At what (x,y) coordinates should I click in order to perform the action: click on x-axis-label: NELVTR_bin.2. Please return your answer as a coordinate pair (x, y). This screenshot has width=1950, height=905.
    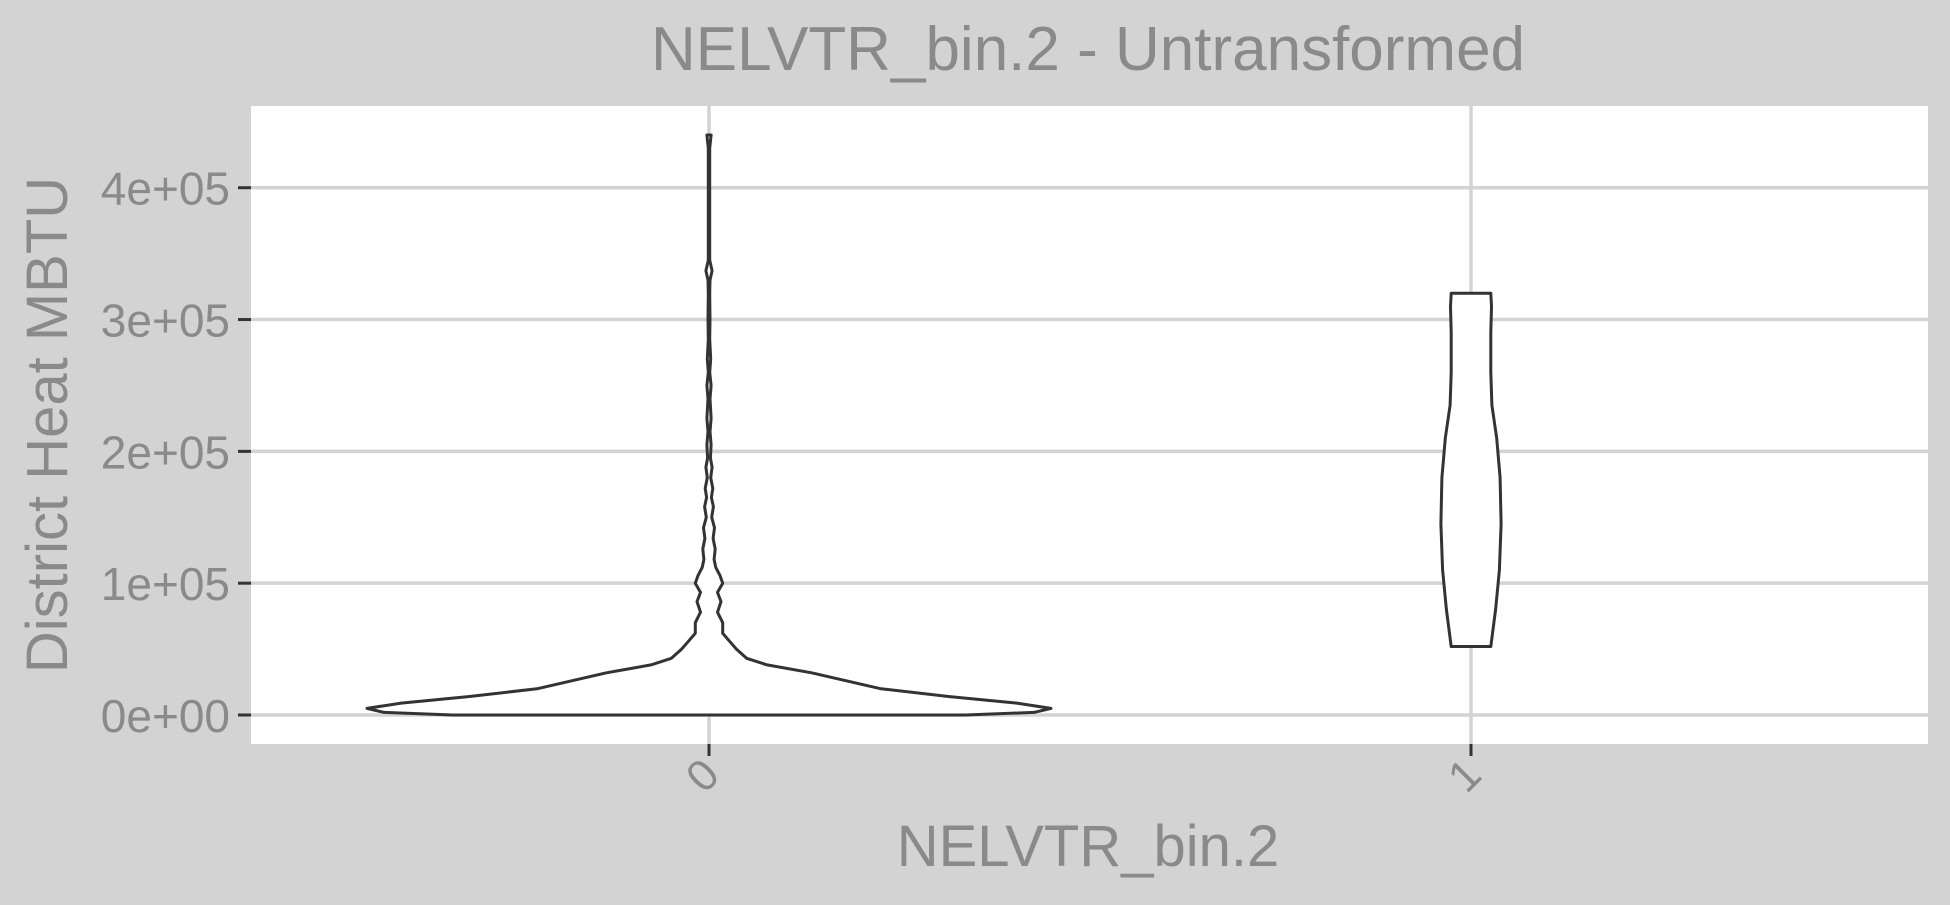
    Looking at the image, I should click on (1088, 846).